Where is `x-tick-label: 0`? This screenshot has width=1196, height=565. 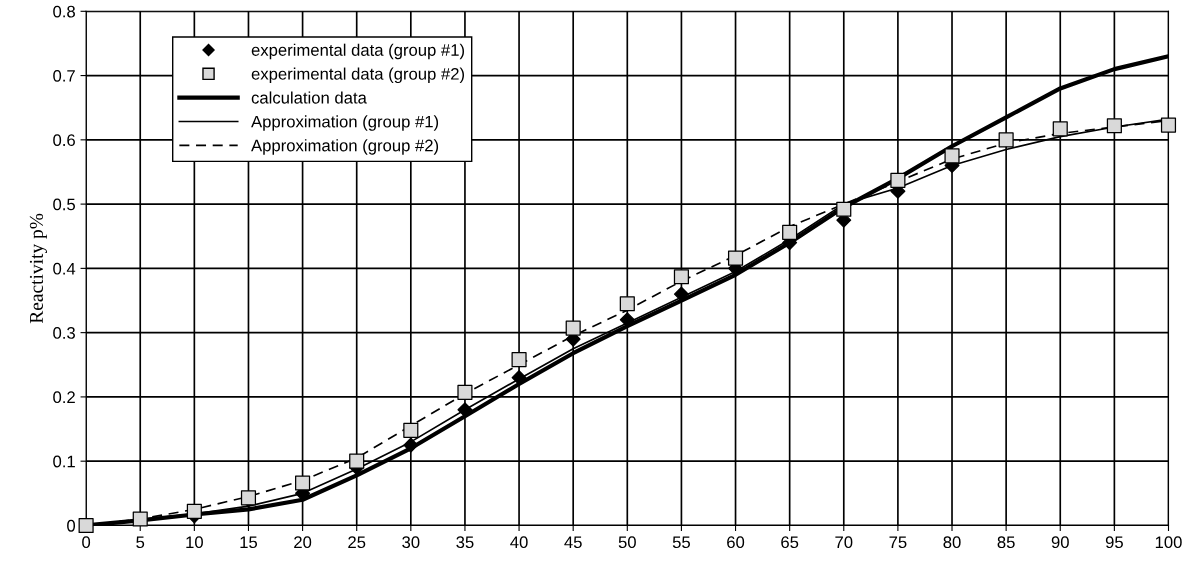 x-tick-label: 0 is located at coordinates (86, 542).